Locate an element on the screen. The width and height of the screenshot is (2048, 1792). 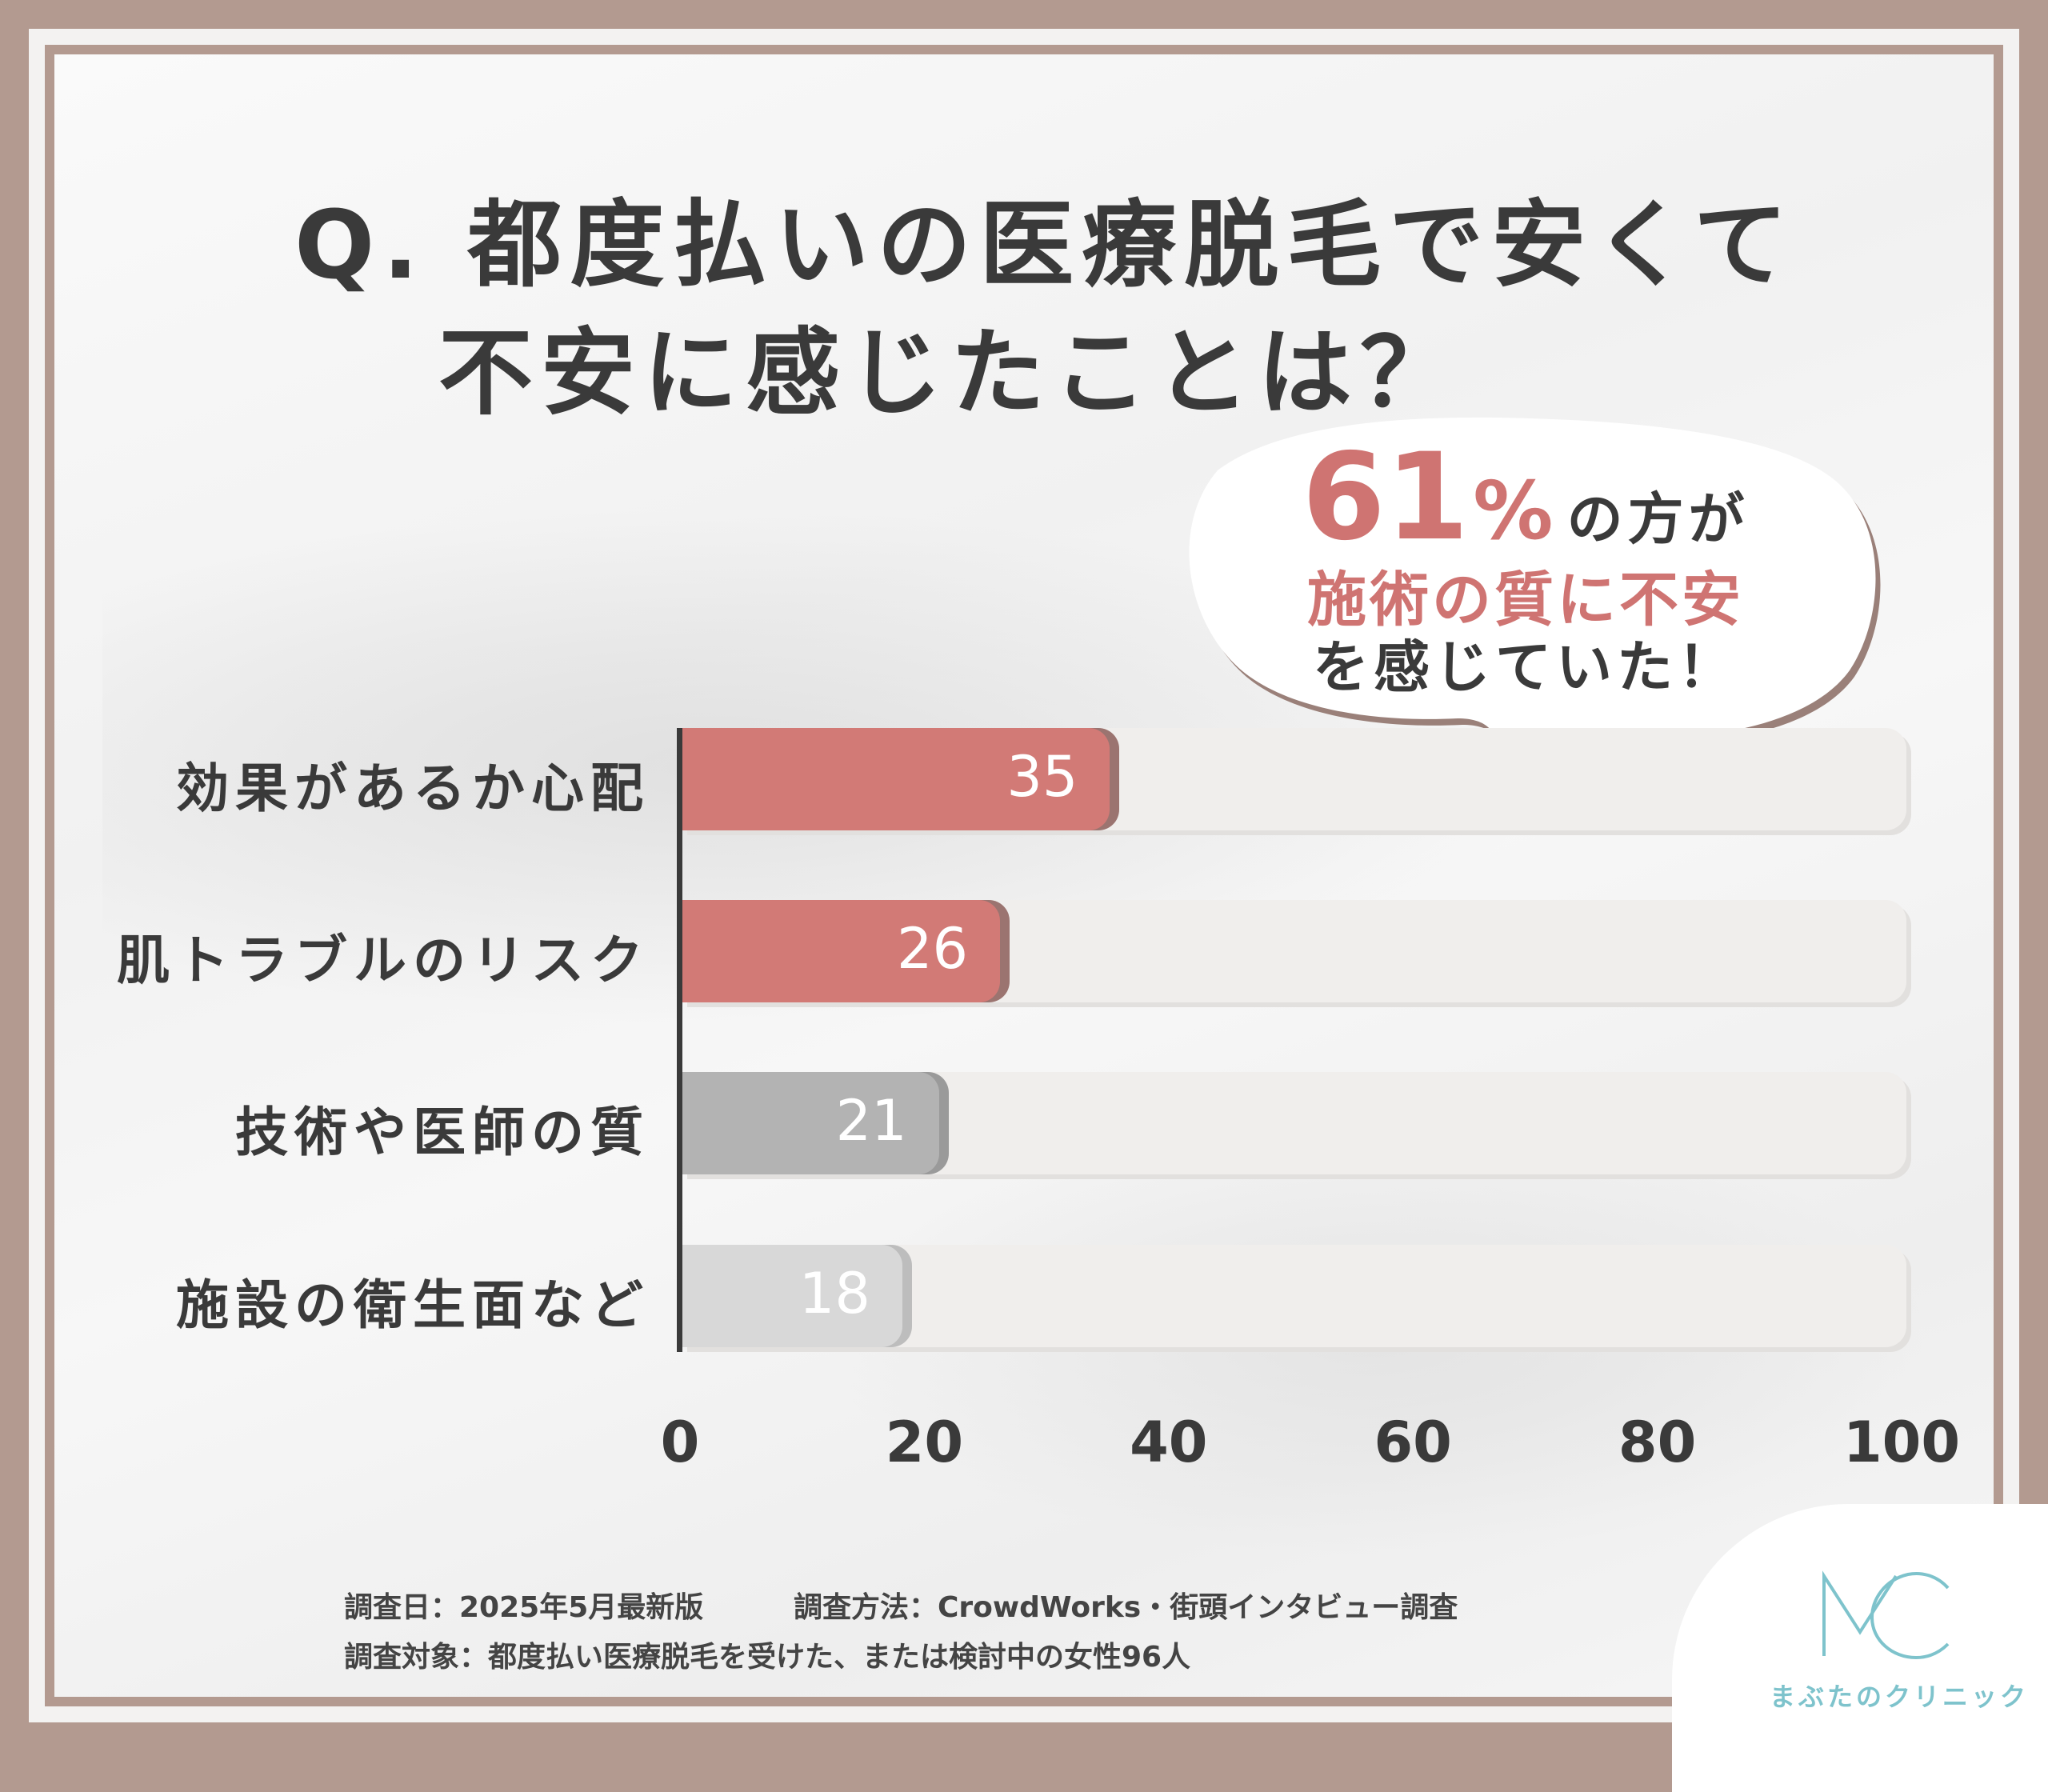
bar-value-label: 18 is located at coordinates (834, 1293).